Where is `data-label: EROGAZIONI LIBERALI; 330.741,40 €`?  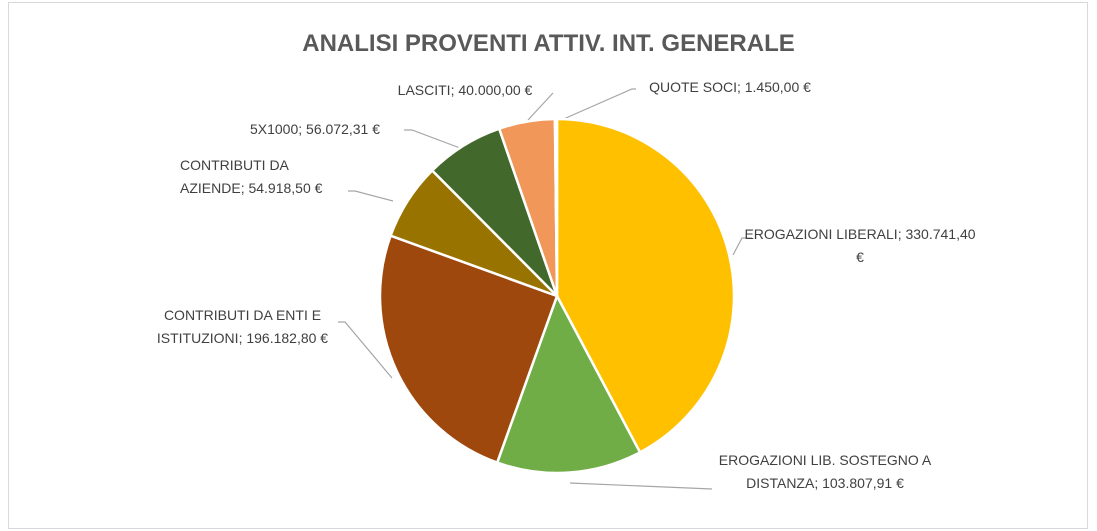
data-label: EROGAZIONI LIBERALI; 330.741,40 € is located at coordinates (860, 246).